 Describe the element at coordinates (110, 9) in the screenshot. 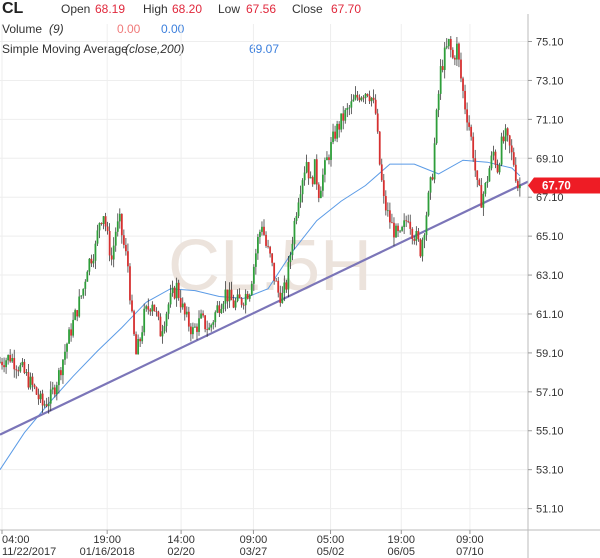

I see `open-value: 68.19` at that location.